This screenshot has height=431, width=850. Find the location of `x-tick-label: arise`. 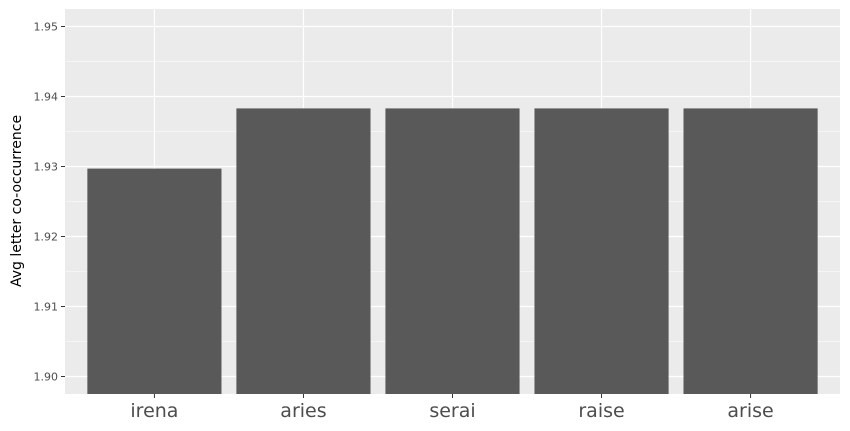

x-tick-label: arise is located at coordinates (750, 411).